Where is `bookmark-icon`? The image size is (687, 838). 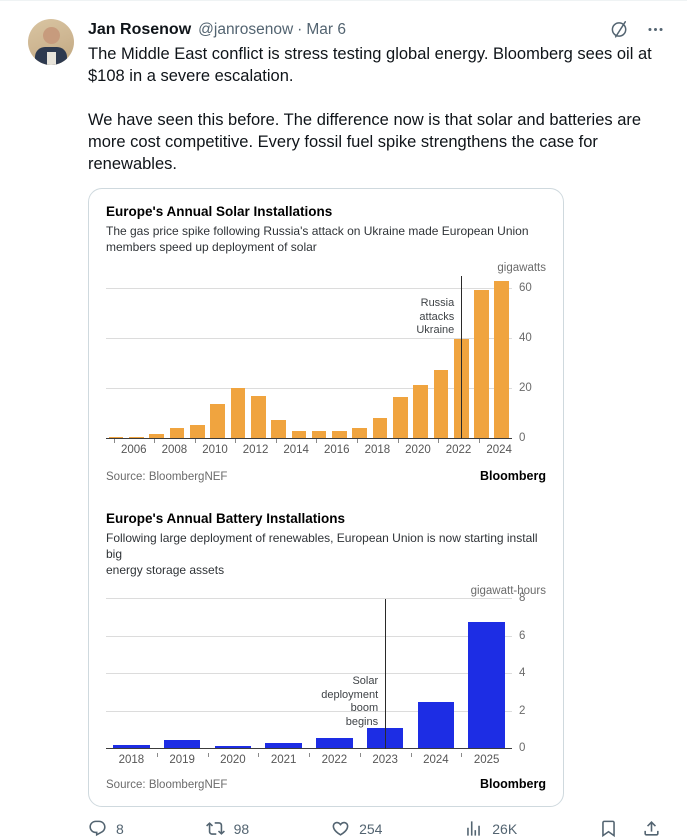 bookmark-icon is located at coordinates (608, 828).